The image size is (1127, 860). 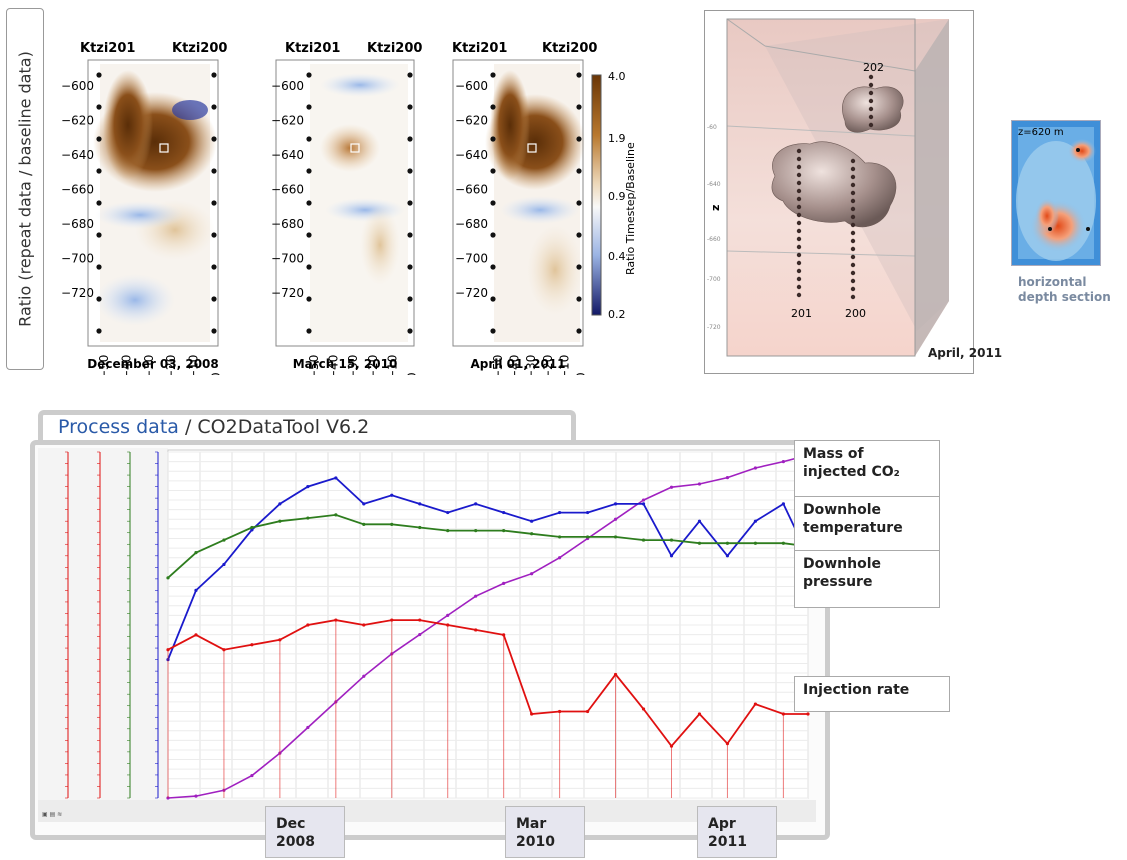 I want to click on date-tab-3-line1: Apr, so click(x=722, y=824).